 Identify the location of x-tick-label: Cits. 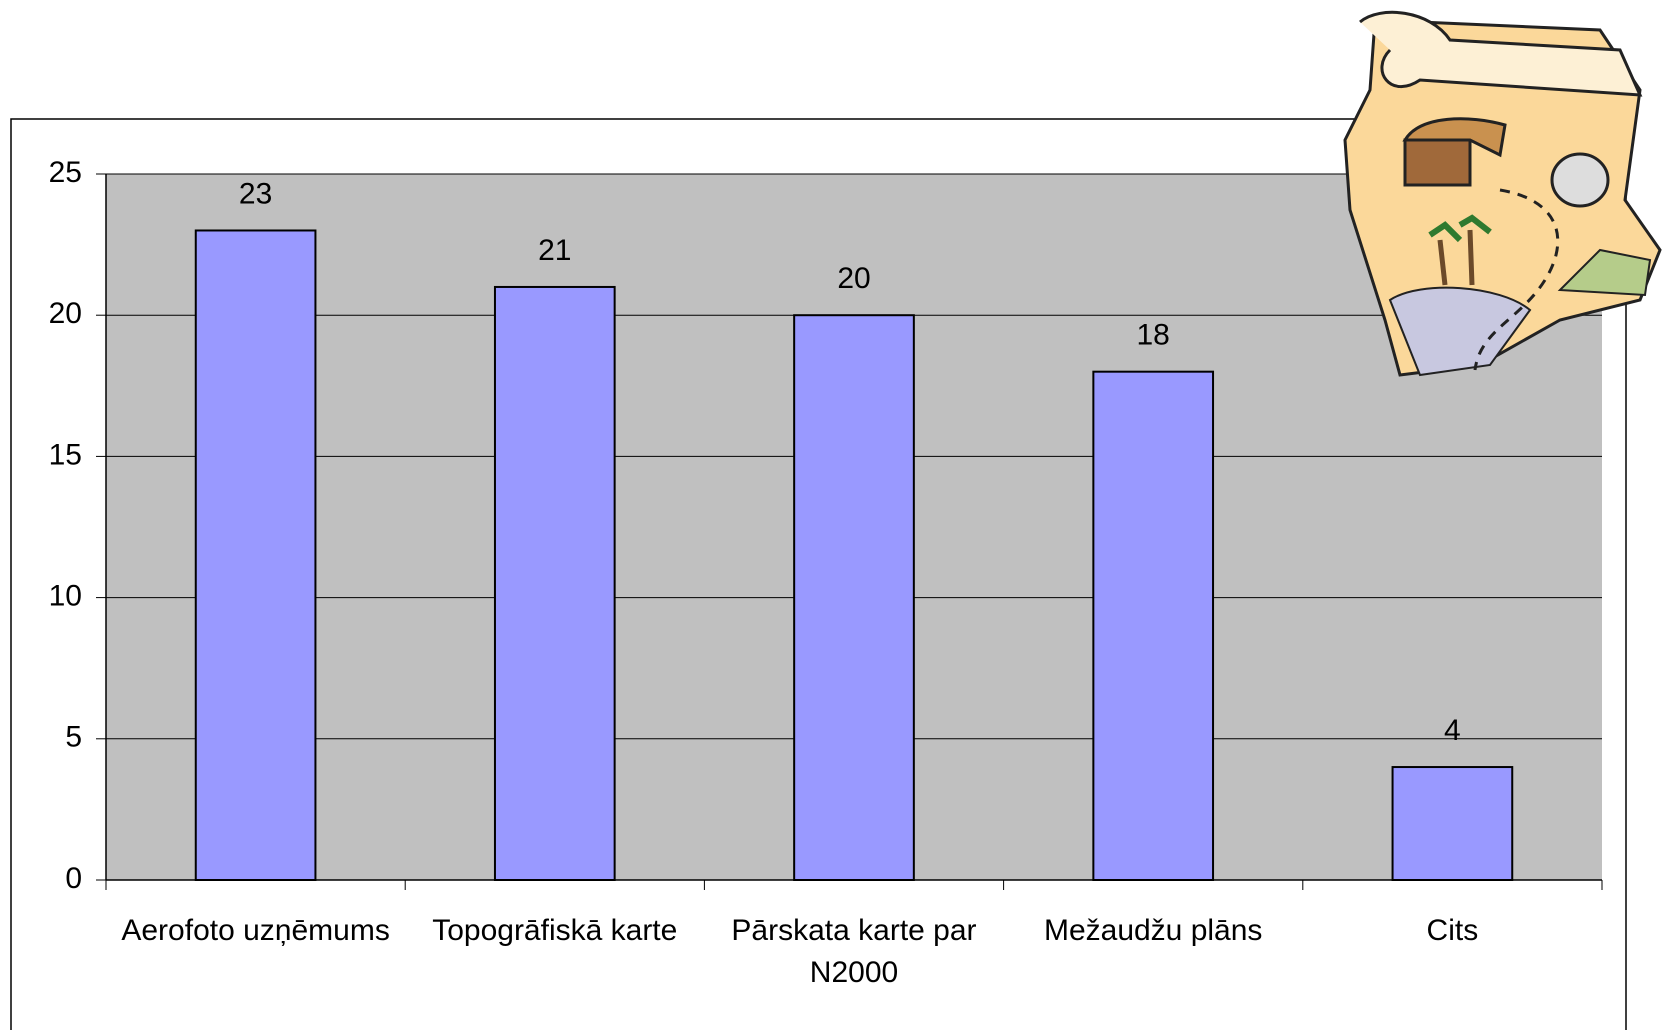
(1452, 930).